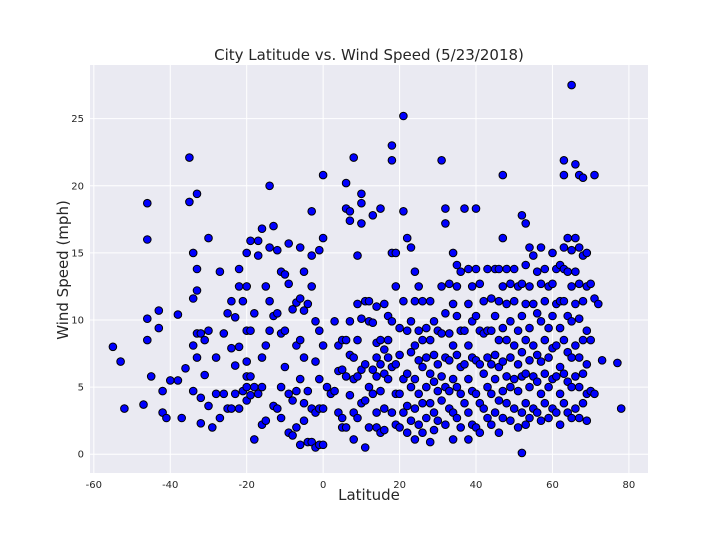 The image size is (720, 544). What do you see at coordinates (77, 119) in the screenshot?
I see `y-tick-label: 25` at bounding box center [77, 119].